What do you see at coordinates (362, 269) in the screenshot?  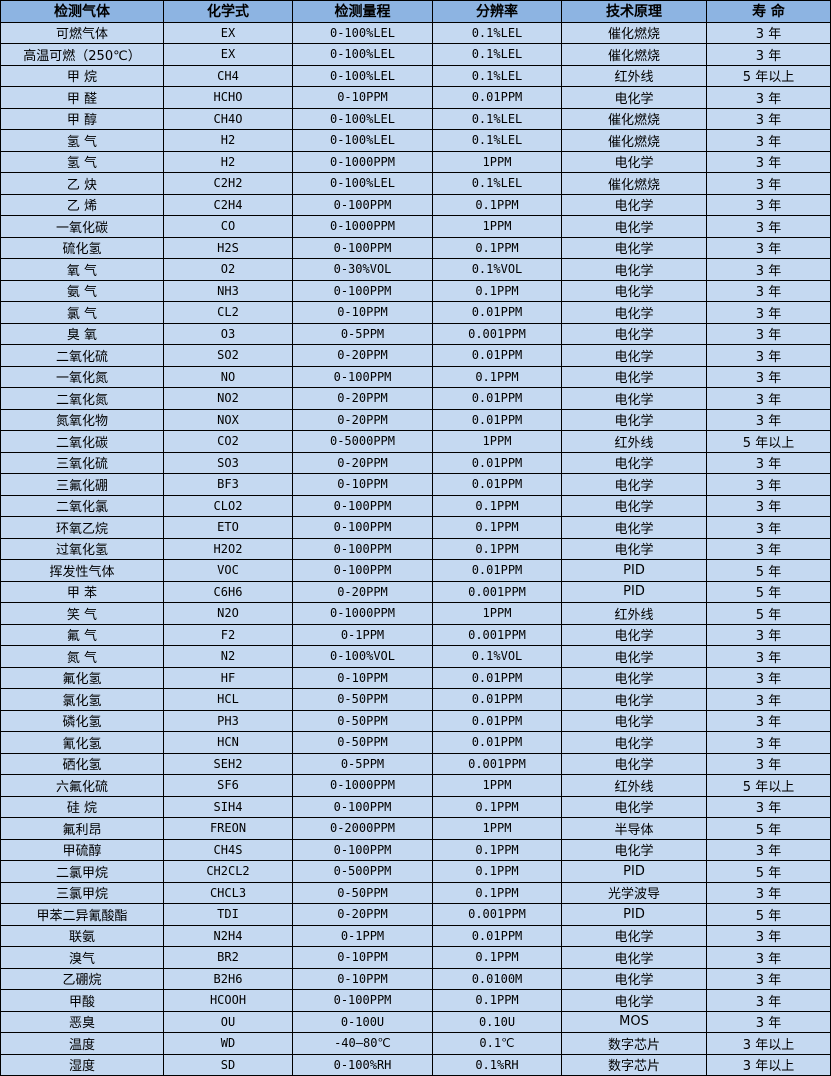 I see `cell-range: 0-30%VOL` at bounding box center [362, 269].